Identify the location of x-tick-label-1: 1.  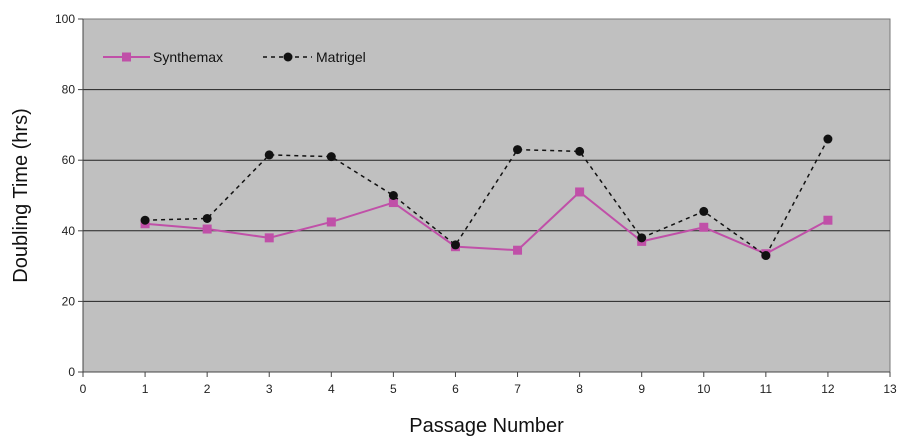
(145, 389).